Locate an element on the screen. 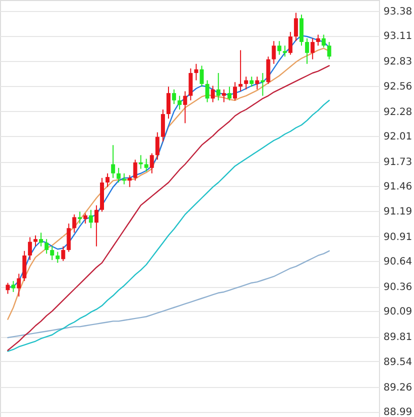  y-tick-label: 91.73 is located at coordinates (398, 162).